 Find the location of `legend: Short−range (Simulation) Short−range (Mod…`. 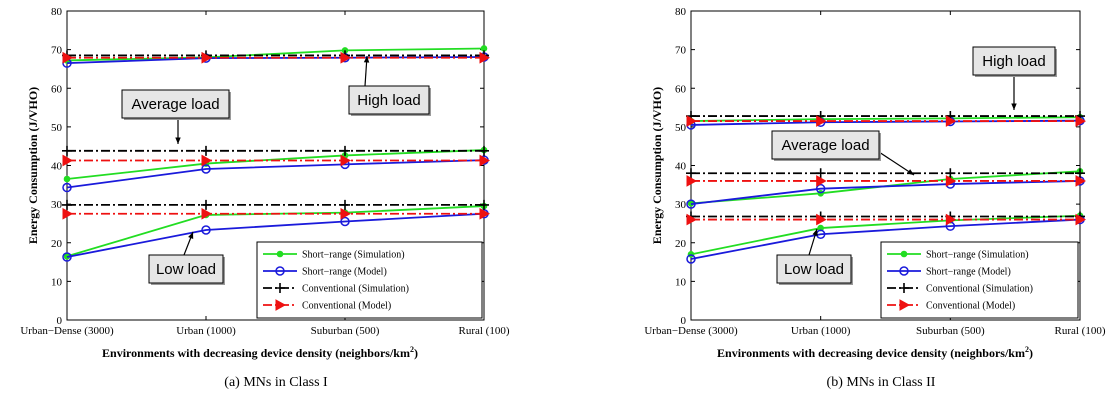

legend: Short−range (Simulation) Short−range (Mod… is located at coordinates (979, 280).